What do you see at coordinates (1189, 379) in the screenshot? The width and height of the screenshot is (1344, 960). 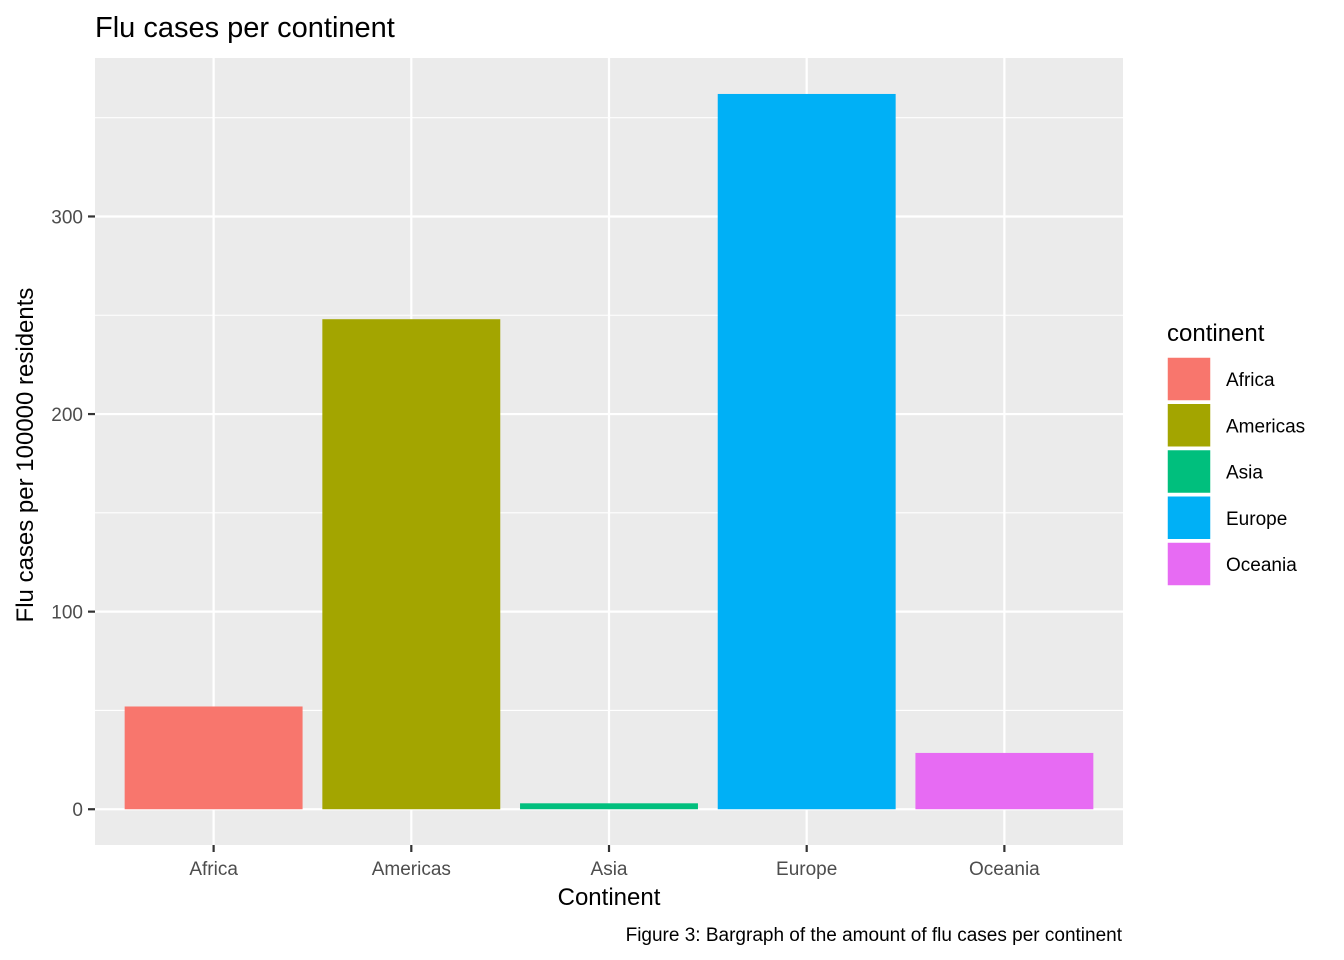 I see `legend-key-africa` at bounding box center [1189, 379].